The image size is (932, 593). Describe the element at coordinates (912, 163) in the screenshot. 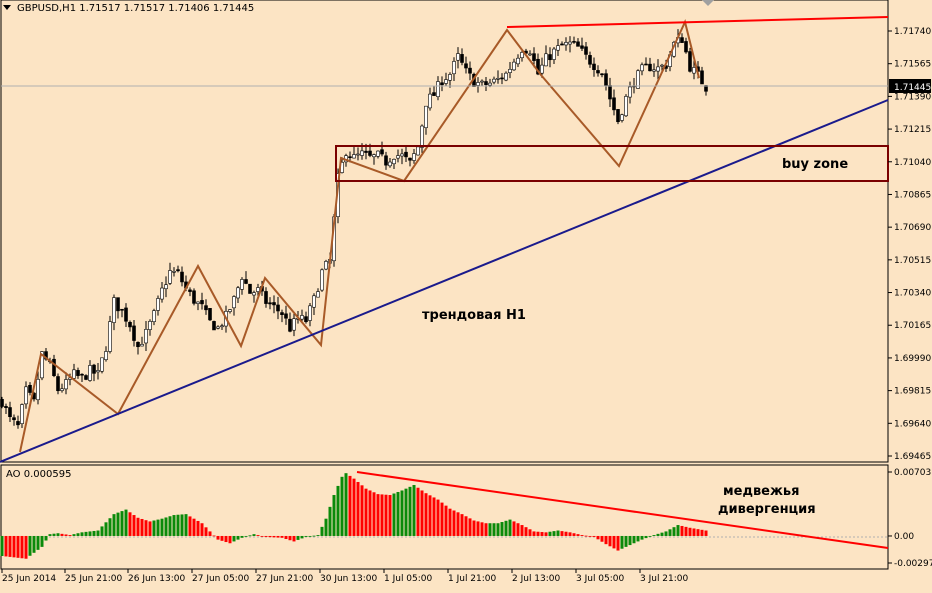

I see `price-tick-label: 1.71040` at that location.